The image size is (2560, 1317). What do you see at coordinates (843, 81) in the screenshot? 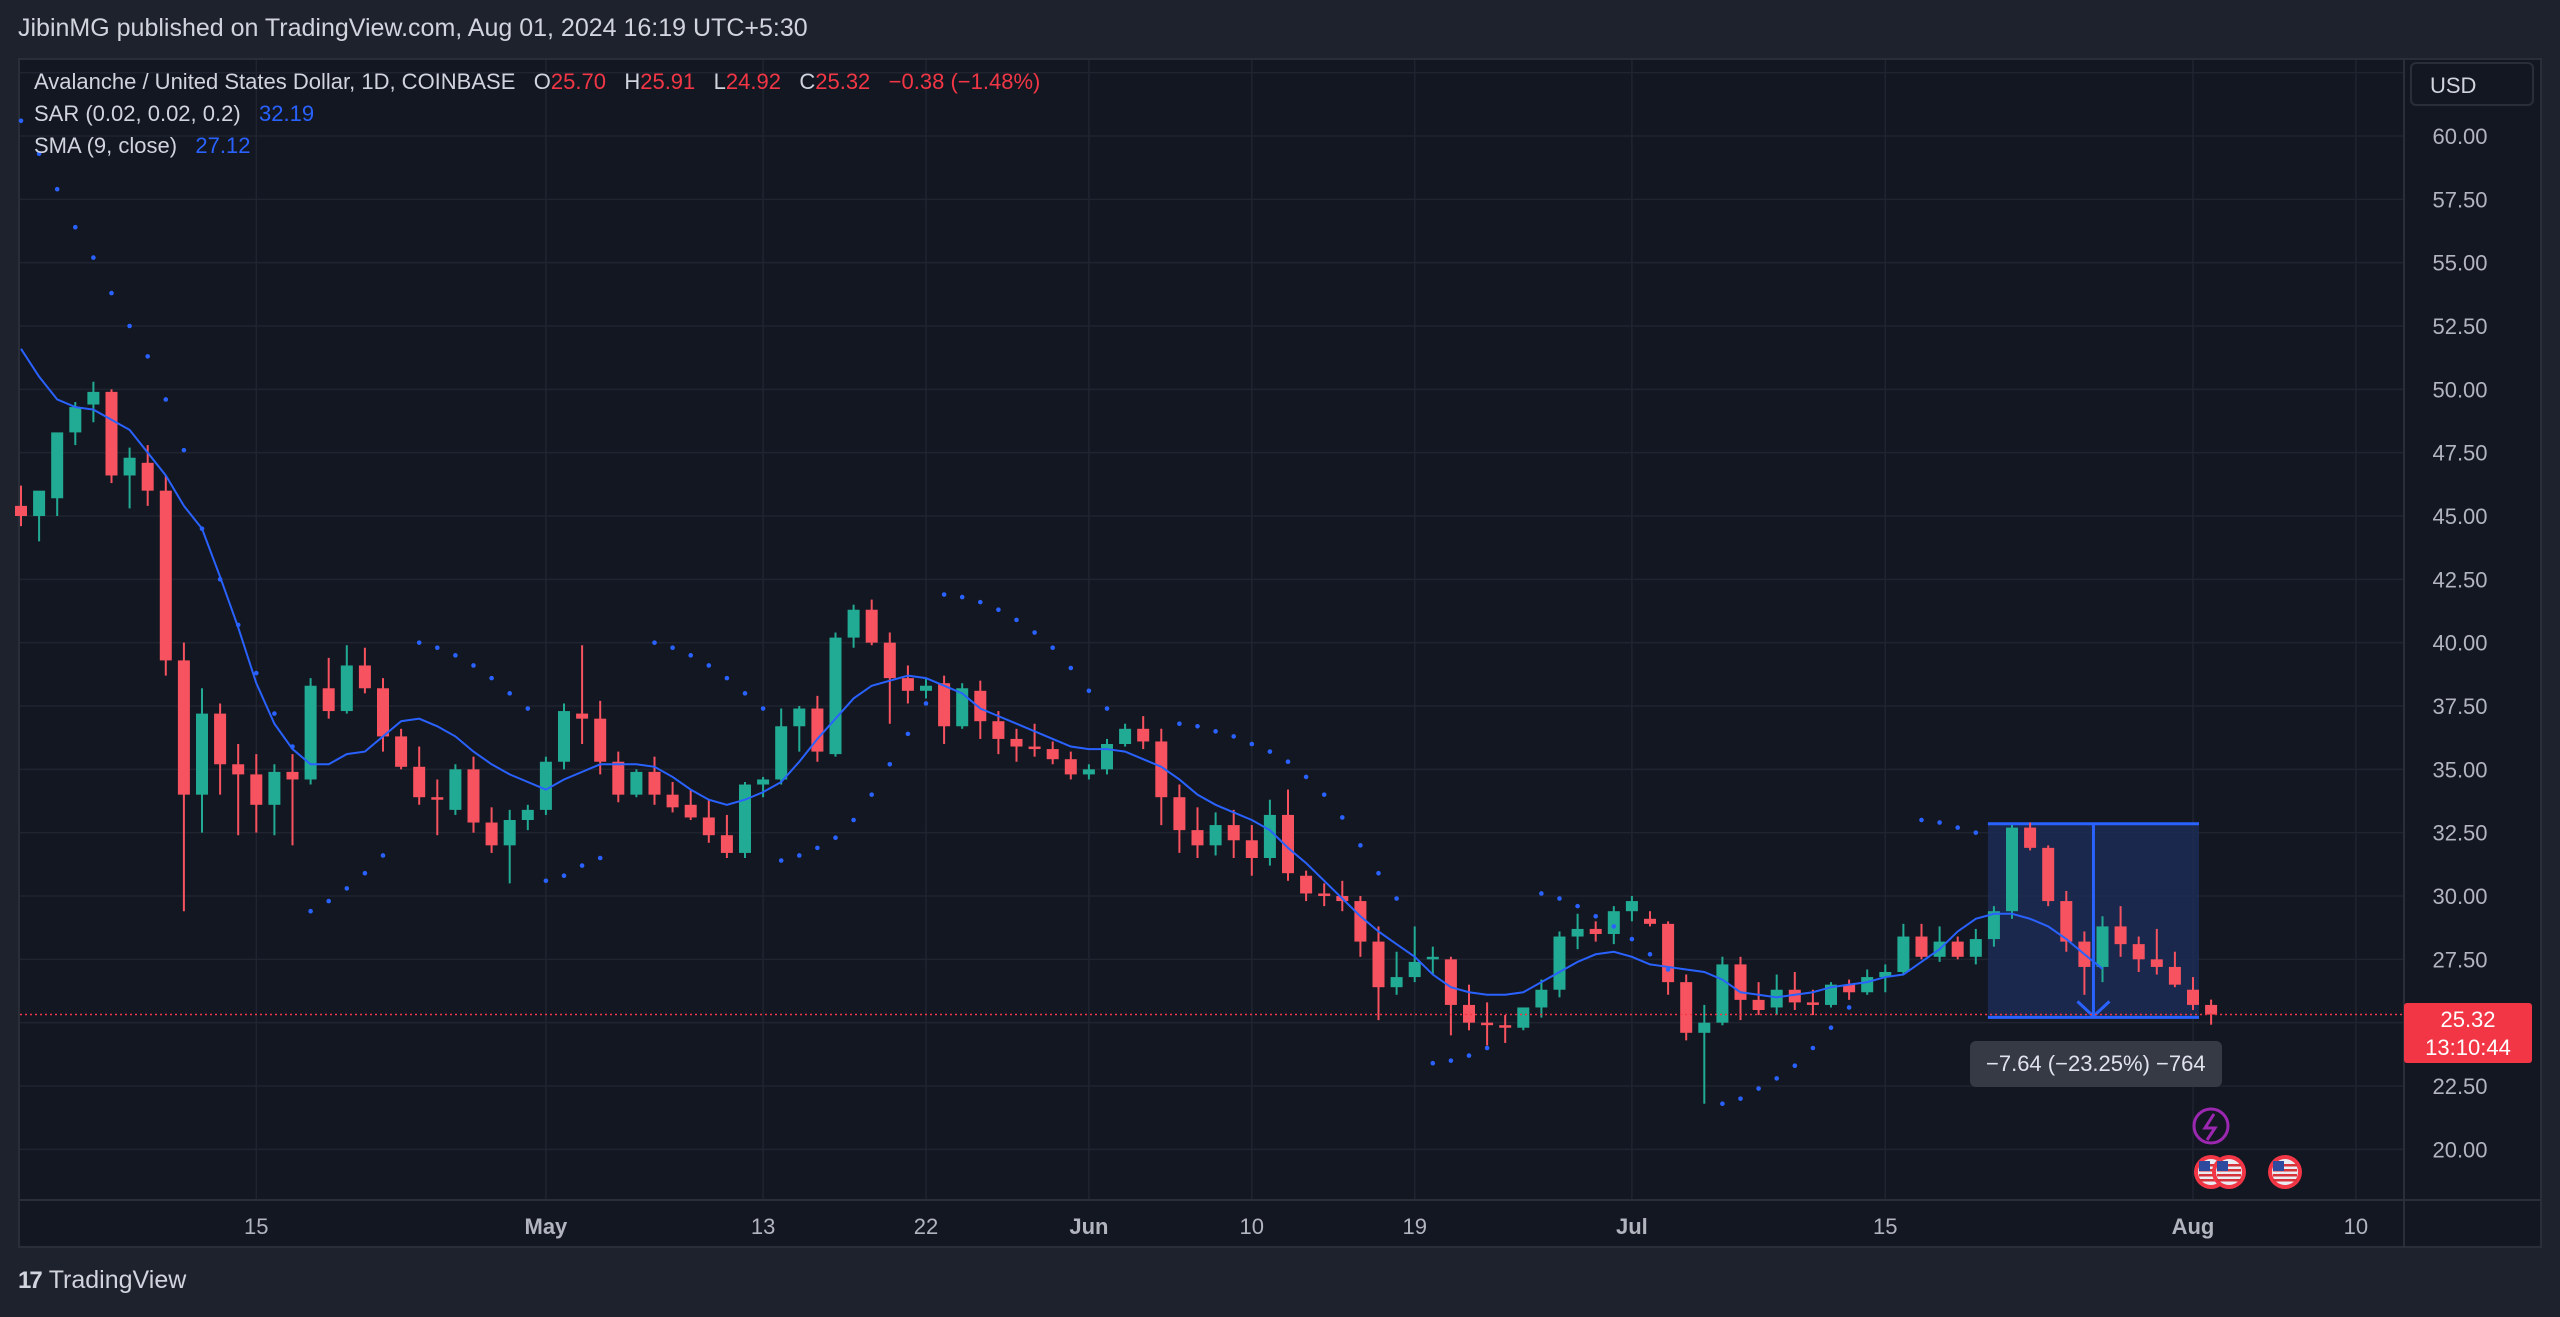
I see `close-value: 25.32` at bounding box center [843, 81].